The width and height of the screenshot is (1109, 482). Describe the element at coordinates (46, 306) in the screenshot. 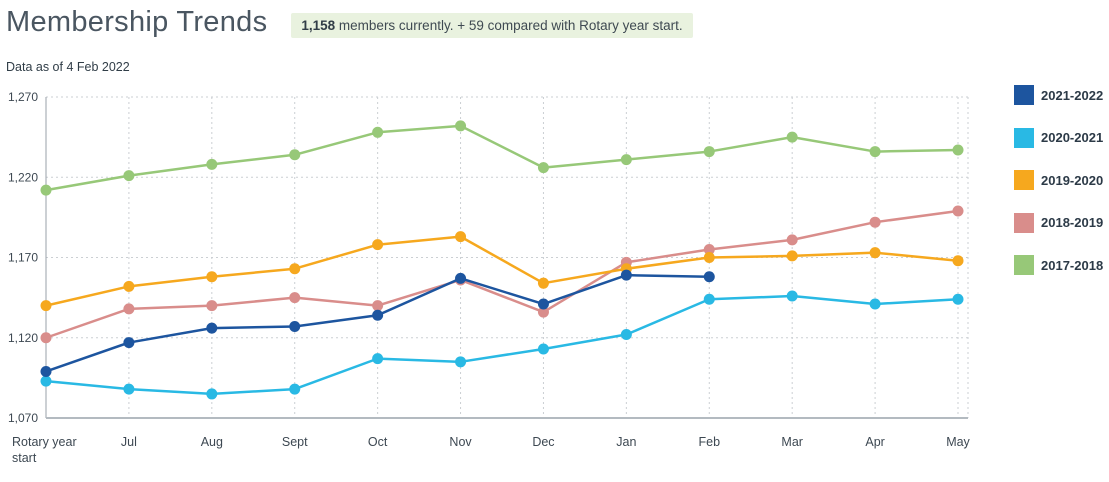

I see `data-point-2019-2020-rotary-year-start` at that location.